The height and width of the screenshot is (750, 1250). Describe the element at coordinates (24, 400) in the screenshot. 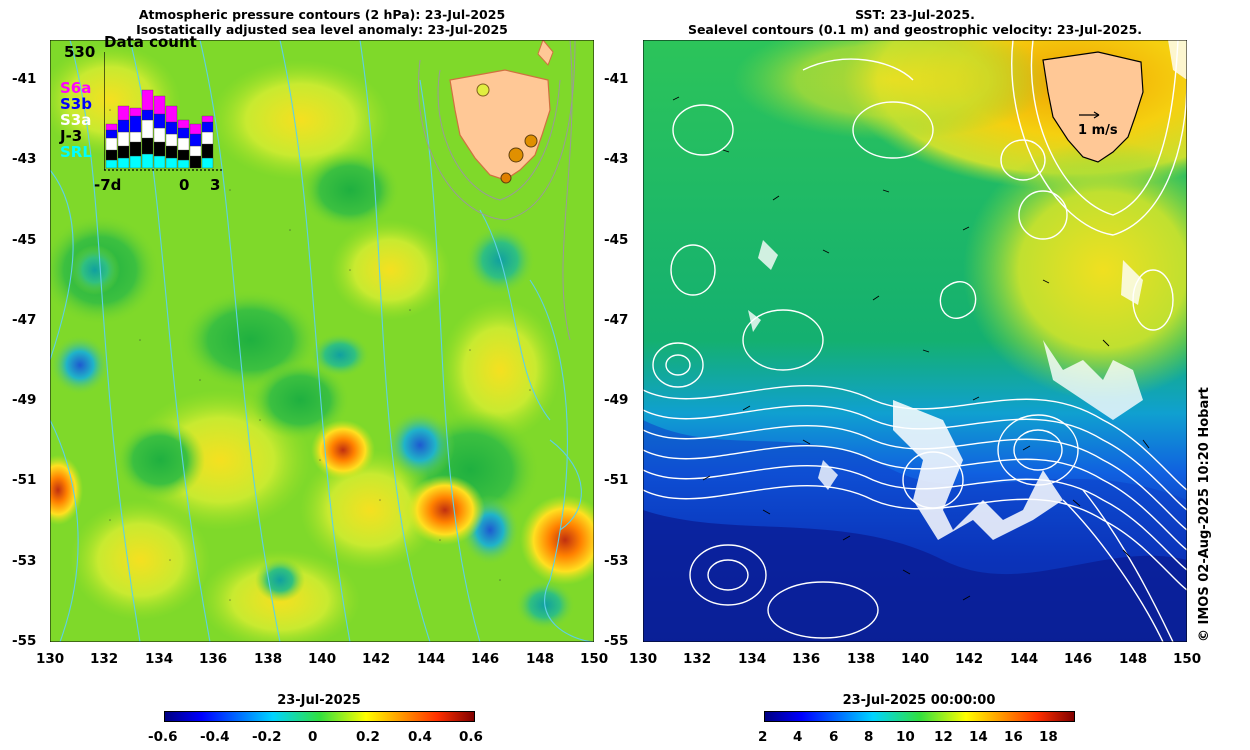

I see `left-lat-tick: -49` at that location.